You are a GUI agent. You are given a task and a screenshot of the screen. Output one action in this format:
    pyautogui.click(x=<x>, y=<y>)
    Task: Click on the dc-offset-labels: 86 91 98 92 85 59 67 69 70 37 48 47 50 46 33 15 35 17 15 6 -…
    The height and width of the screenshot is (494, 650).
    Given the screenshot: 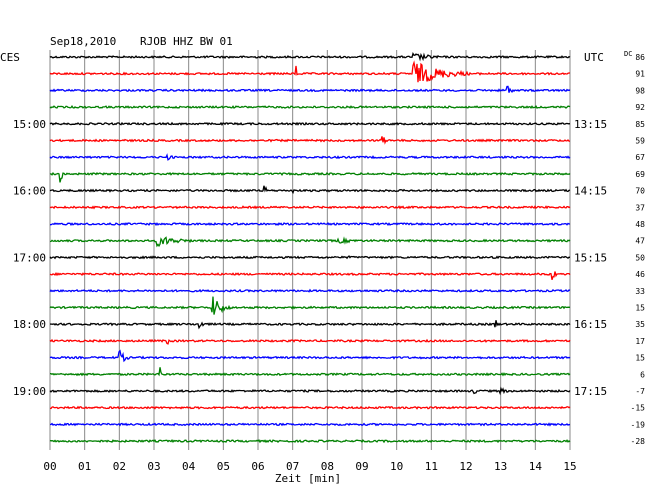 What is the action you would take?
    pyautogui.click(x=638, y=249)
    